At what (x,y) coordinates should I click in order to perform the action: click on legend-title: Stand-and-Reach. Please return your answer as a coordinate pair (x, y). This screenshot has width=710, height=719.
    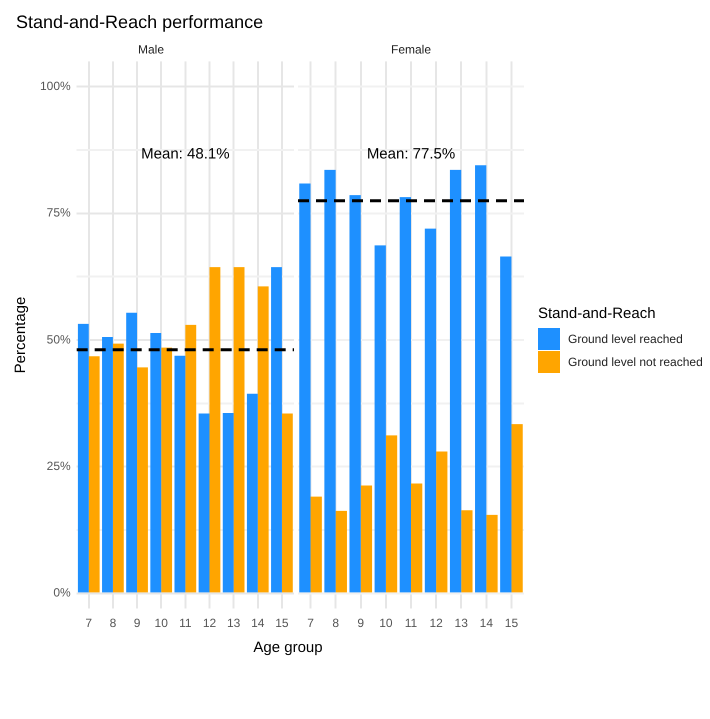
    Looking at the image, I should click on (597, 313).